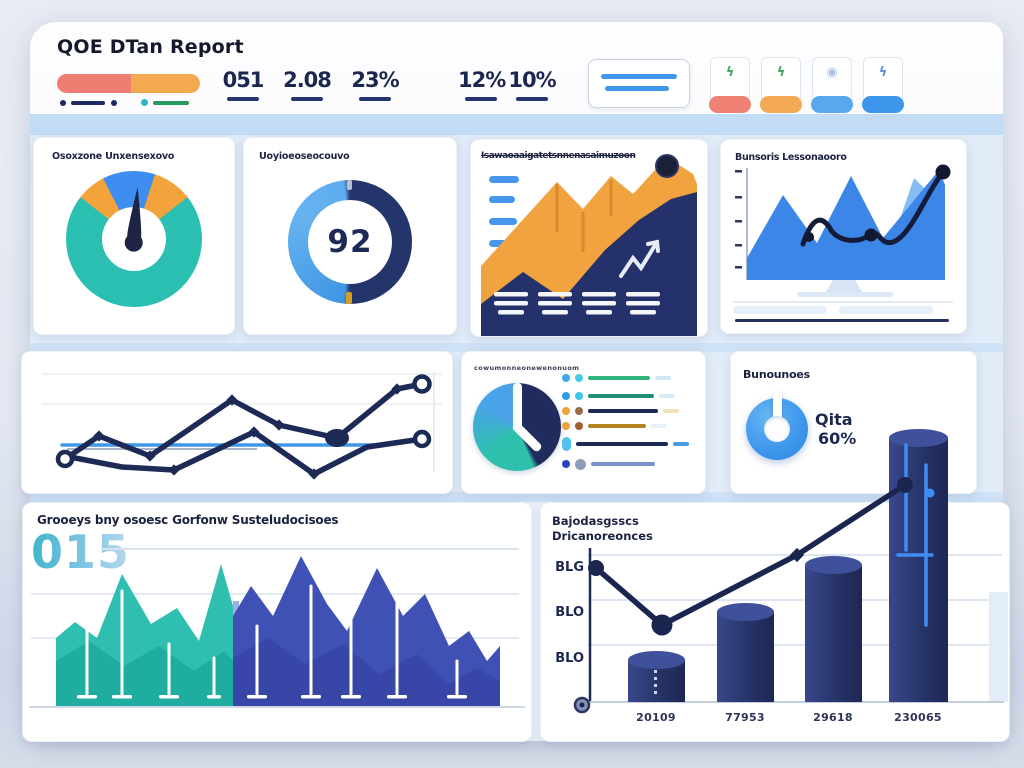 The height and width of the screenshot is (768, 1024). Describe the element at coordinates (750, 555) in the screenshot. I see `trend-line` at that location.